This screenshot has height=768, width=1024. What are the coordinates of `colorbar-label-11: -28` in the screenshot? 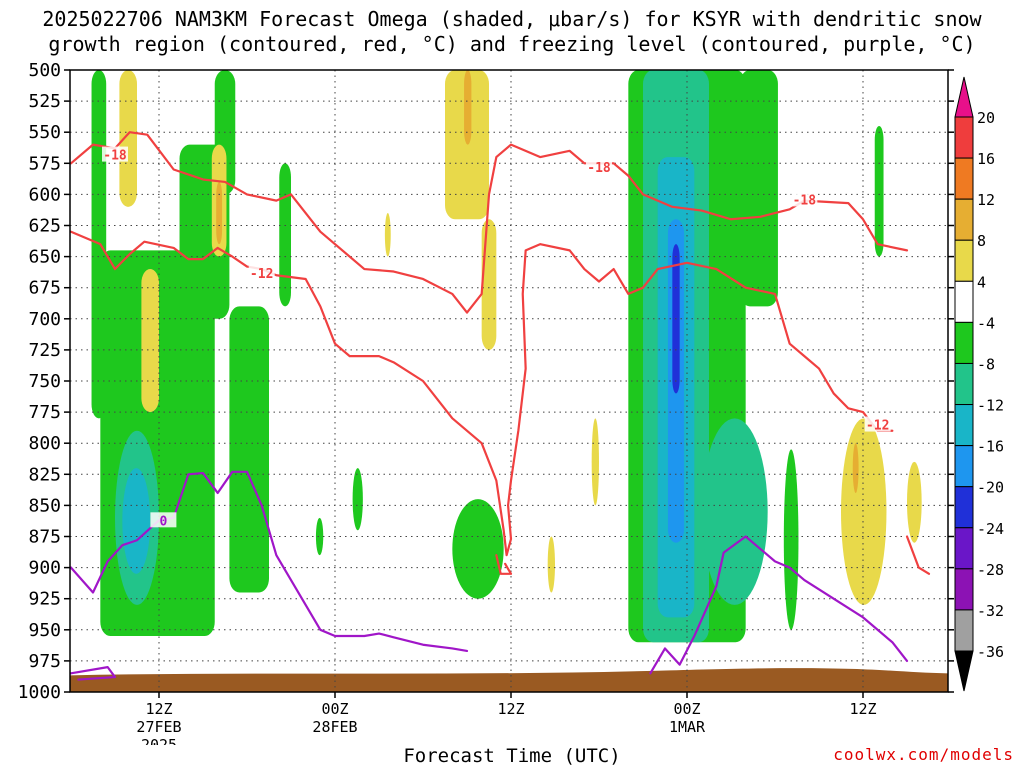 It's located at (990, 570).